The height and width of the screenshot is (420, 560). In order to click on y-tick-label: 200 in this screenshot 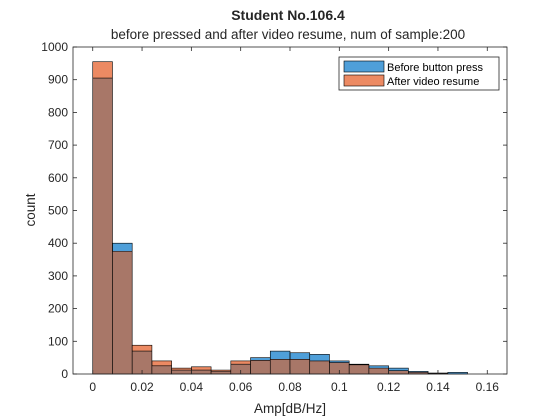, I will do `click(58, 309)`.